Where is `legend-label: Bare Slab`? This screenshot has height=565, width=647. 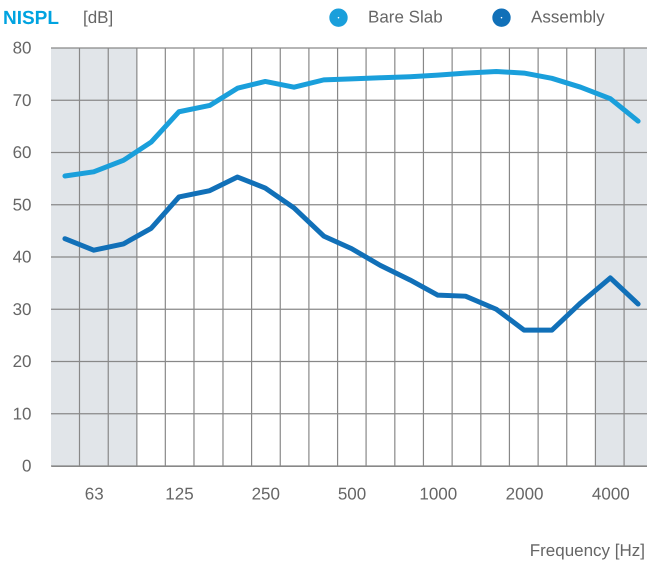 legend-label: Bare Slab is located at coordinates (405, 17).